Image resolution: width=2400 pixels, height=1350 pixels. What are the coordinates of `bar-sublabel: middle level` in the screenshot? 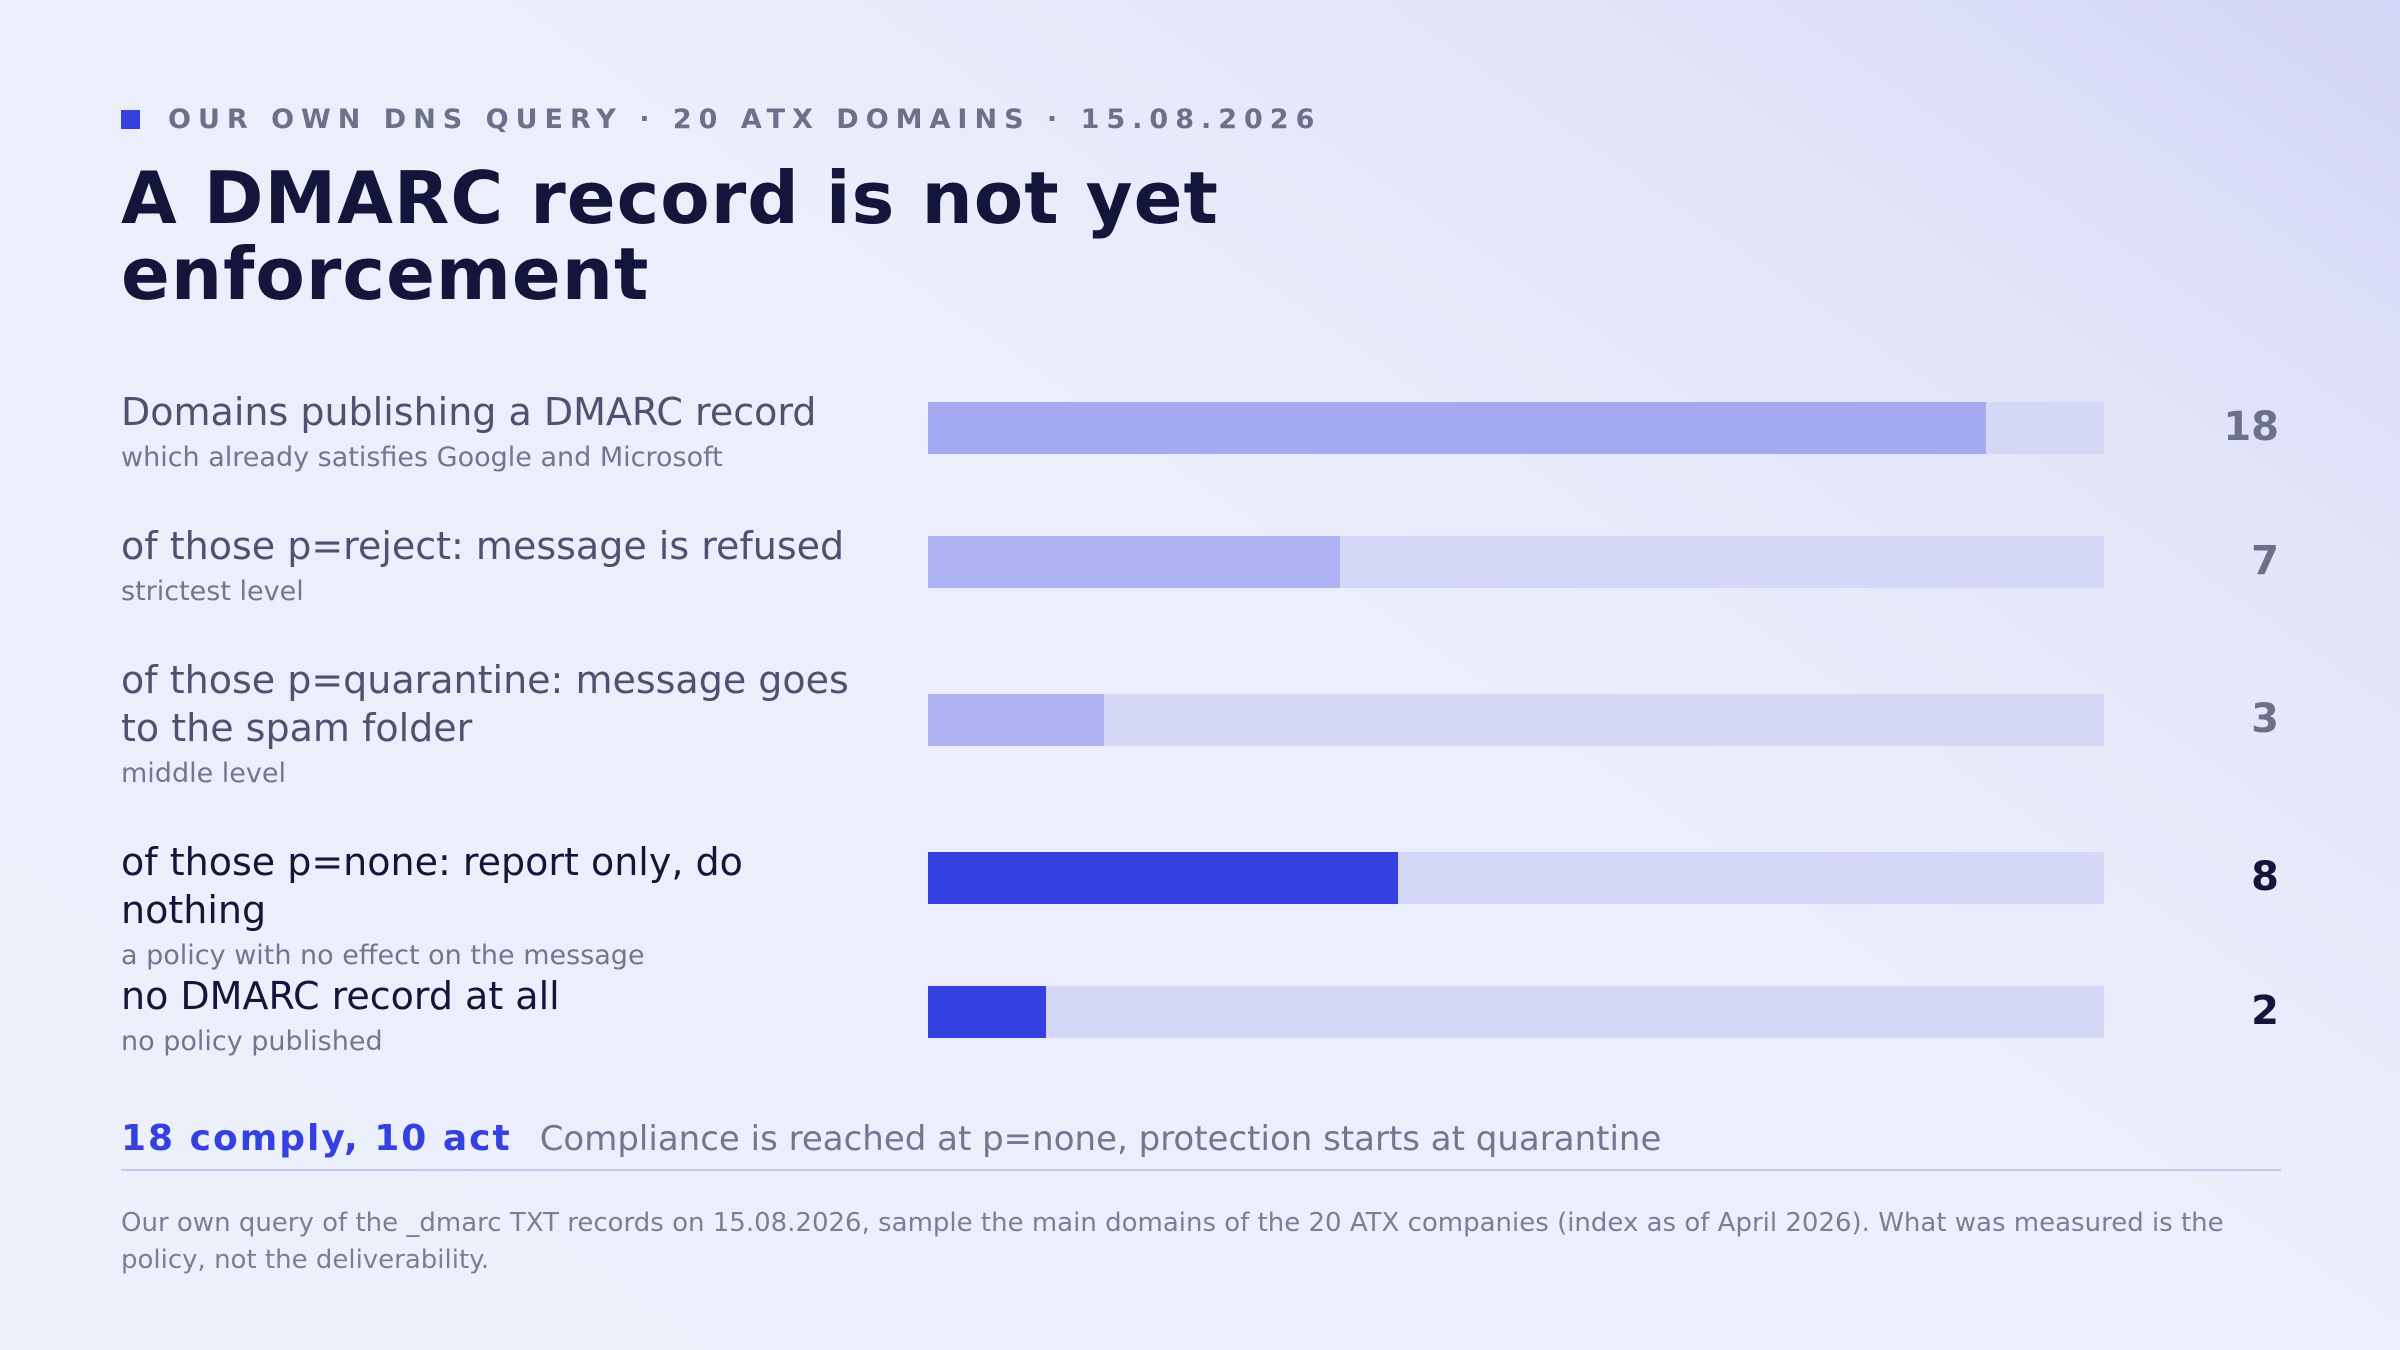 It's located at (203, 773).